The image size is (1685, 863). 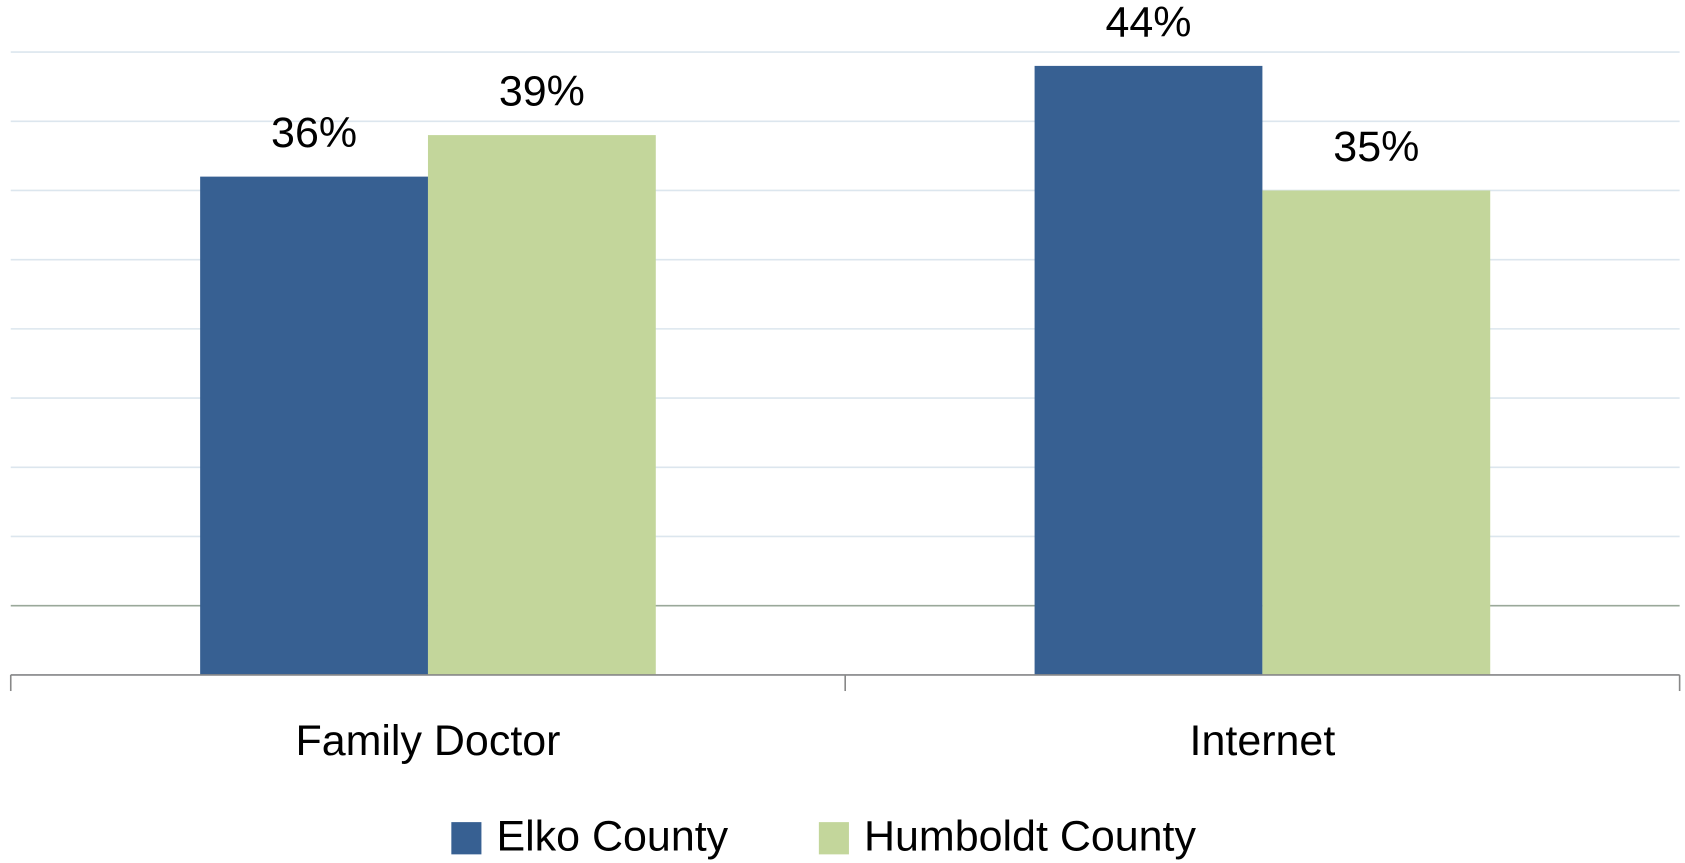 What do you see at coordinates (612, 837) in the screenshot?
I see `legend-label: Elko County` at bounding box center [612, 837].